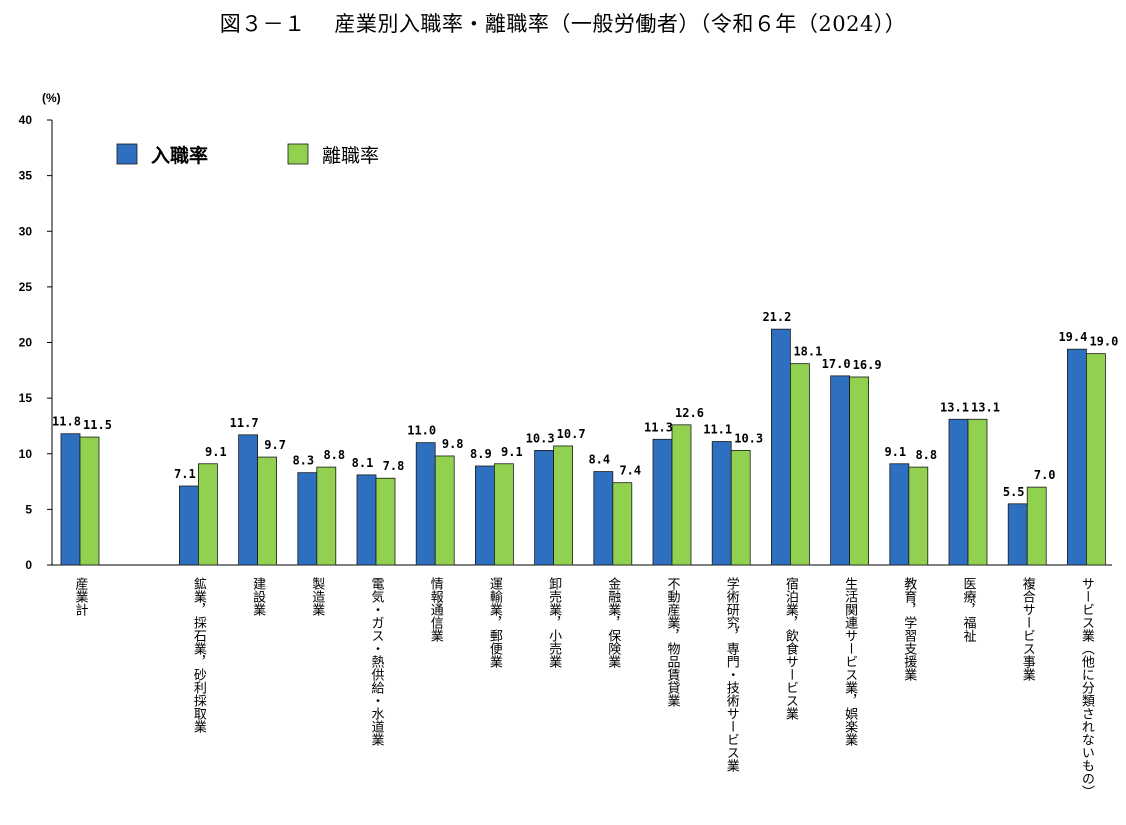 This screenshot has width=1126, height=825. What do you see at coordinates (258, 596) in the screenshot?
I see `category-label: 建設業` at bounding box center [258, 596].